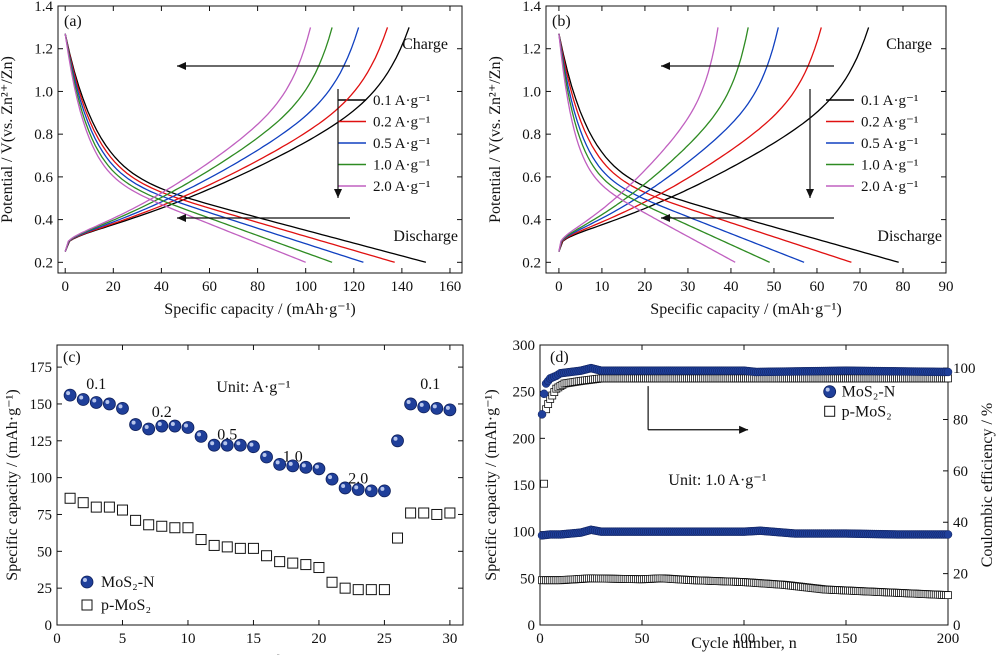 This screenshot has width=1000, height=655. Describe the element at coordinates (447, 407) in the screenshot. I see `panel-c-mos2n-point-29-highlight` at that location.